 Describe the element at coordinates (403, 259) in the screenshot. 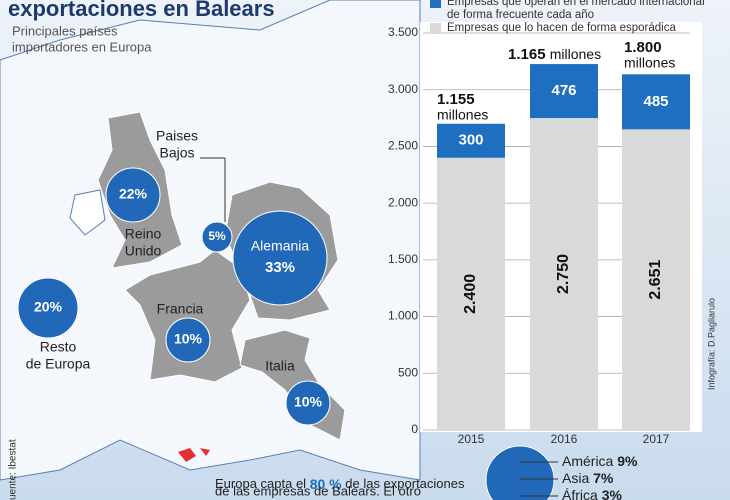

I see `y-tick-label: 1.500` at that location.